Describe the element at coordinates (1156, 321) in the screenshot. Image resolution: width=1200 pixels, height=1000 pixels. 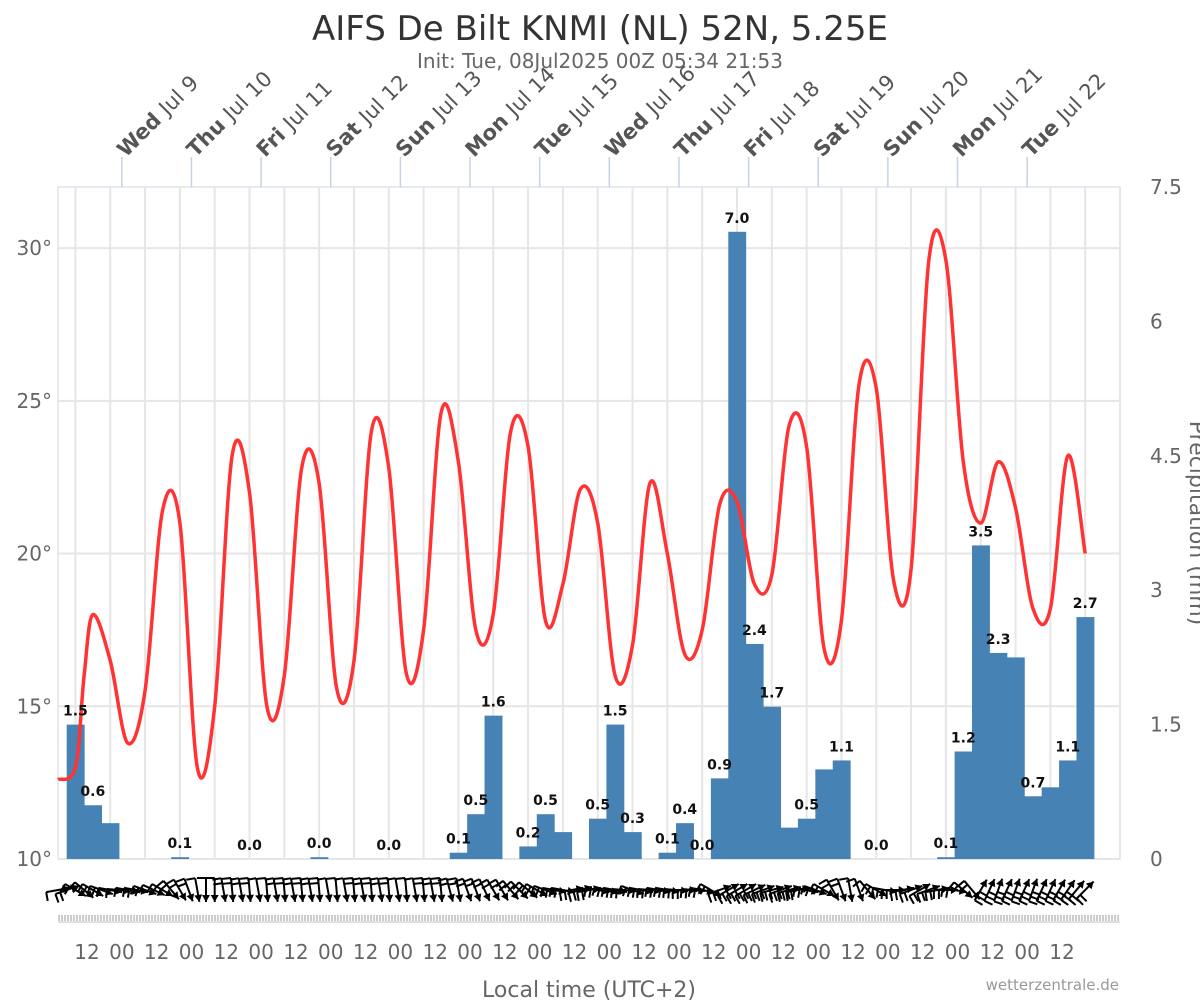
I see `y-right-tick-label: 6` at that location.